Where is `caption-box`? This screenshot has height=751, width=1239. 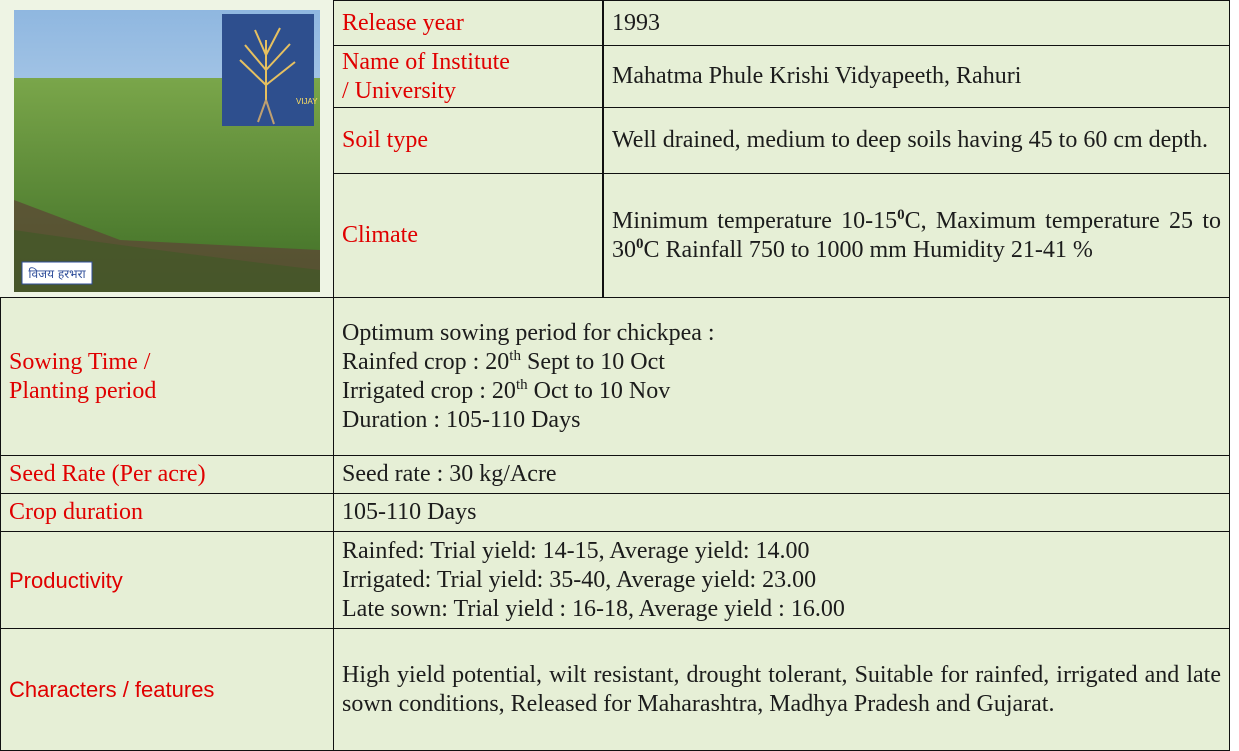 caption-box is located at coordinates (57, 273).